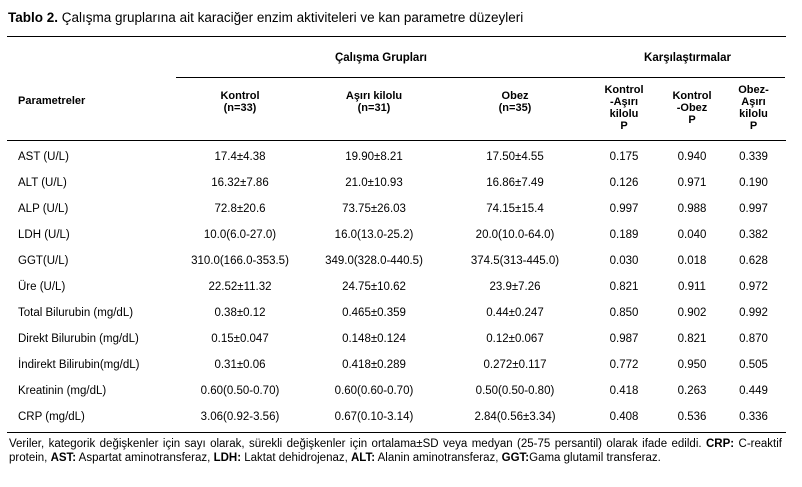 The height and width of the screenshot is (487, 802). I want to click on cmp2-line2: -Obez, so click(692, 108).